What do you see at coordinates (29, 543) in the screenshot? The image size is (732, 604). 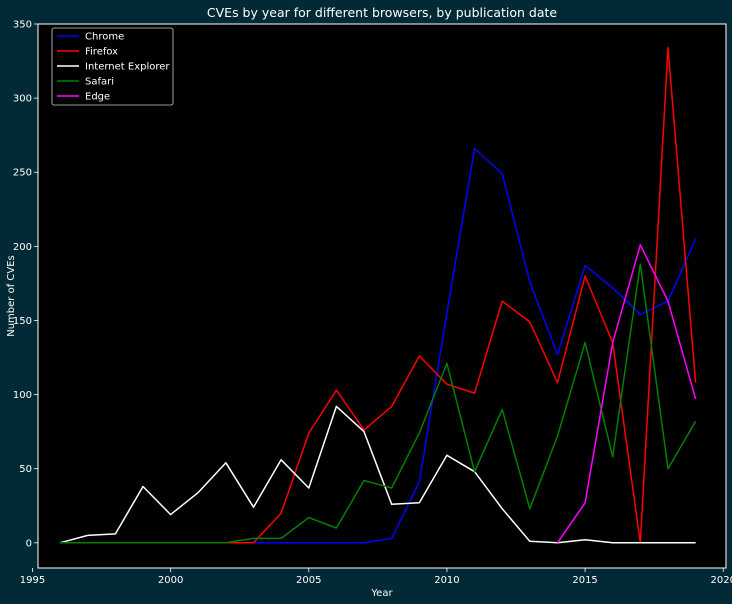 I see `y-tick-label: 0` at bounding box center [29, 543].